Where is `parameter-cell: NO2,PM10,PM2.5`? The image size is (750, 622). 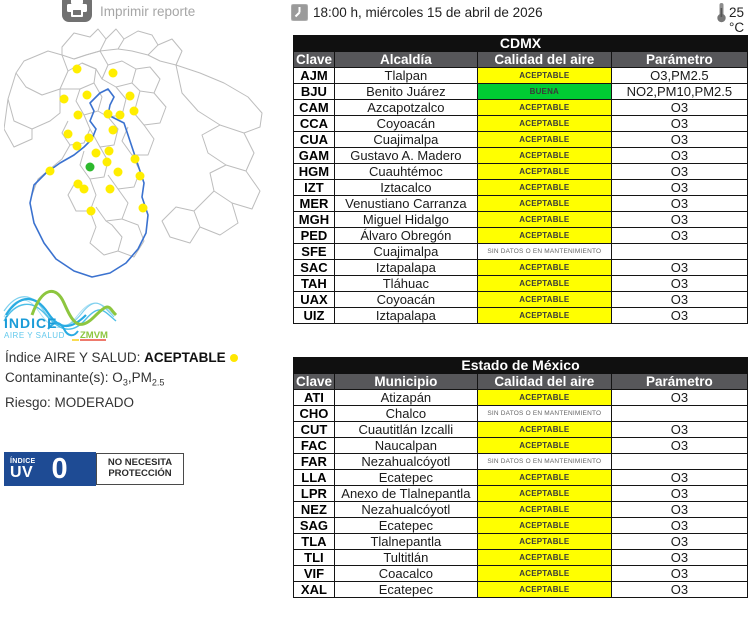
parameter-cell: NO2,PM10,PM2.5 is located at coordinates (679, 91).